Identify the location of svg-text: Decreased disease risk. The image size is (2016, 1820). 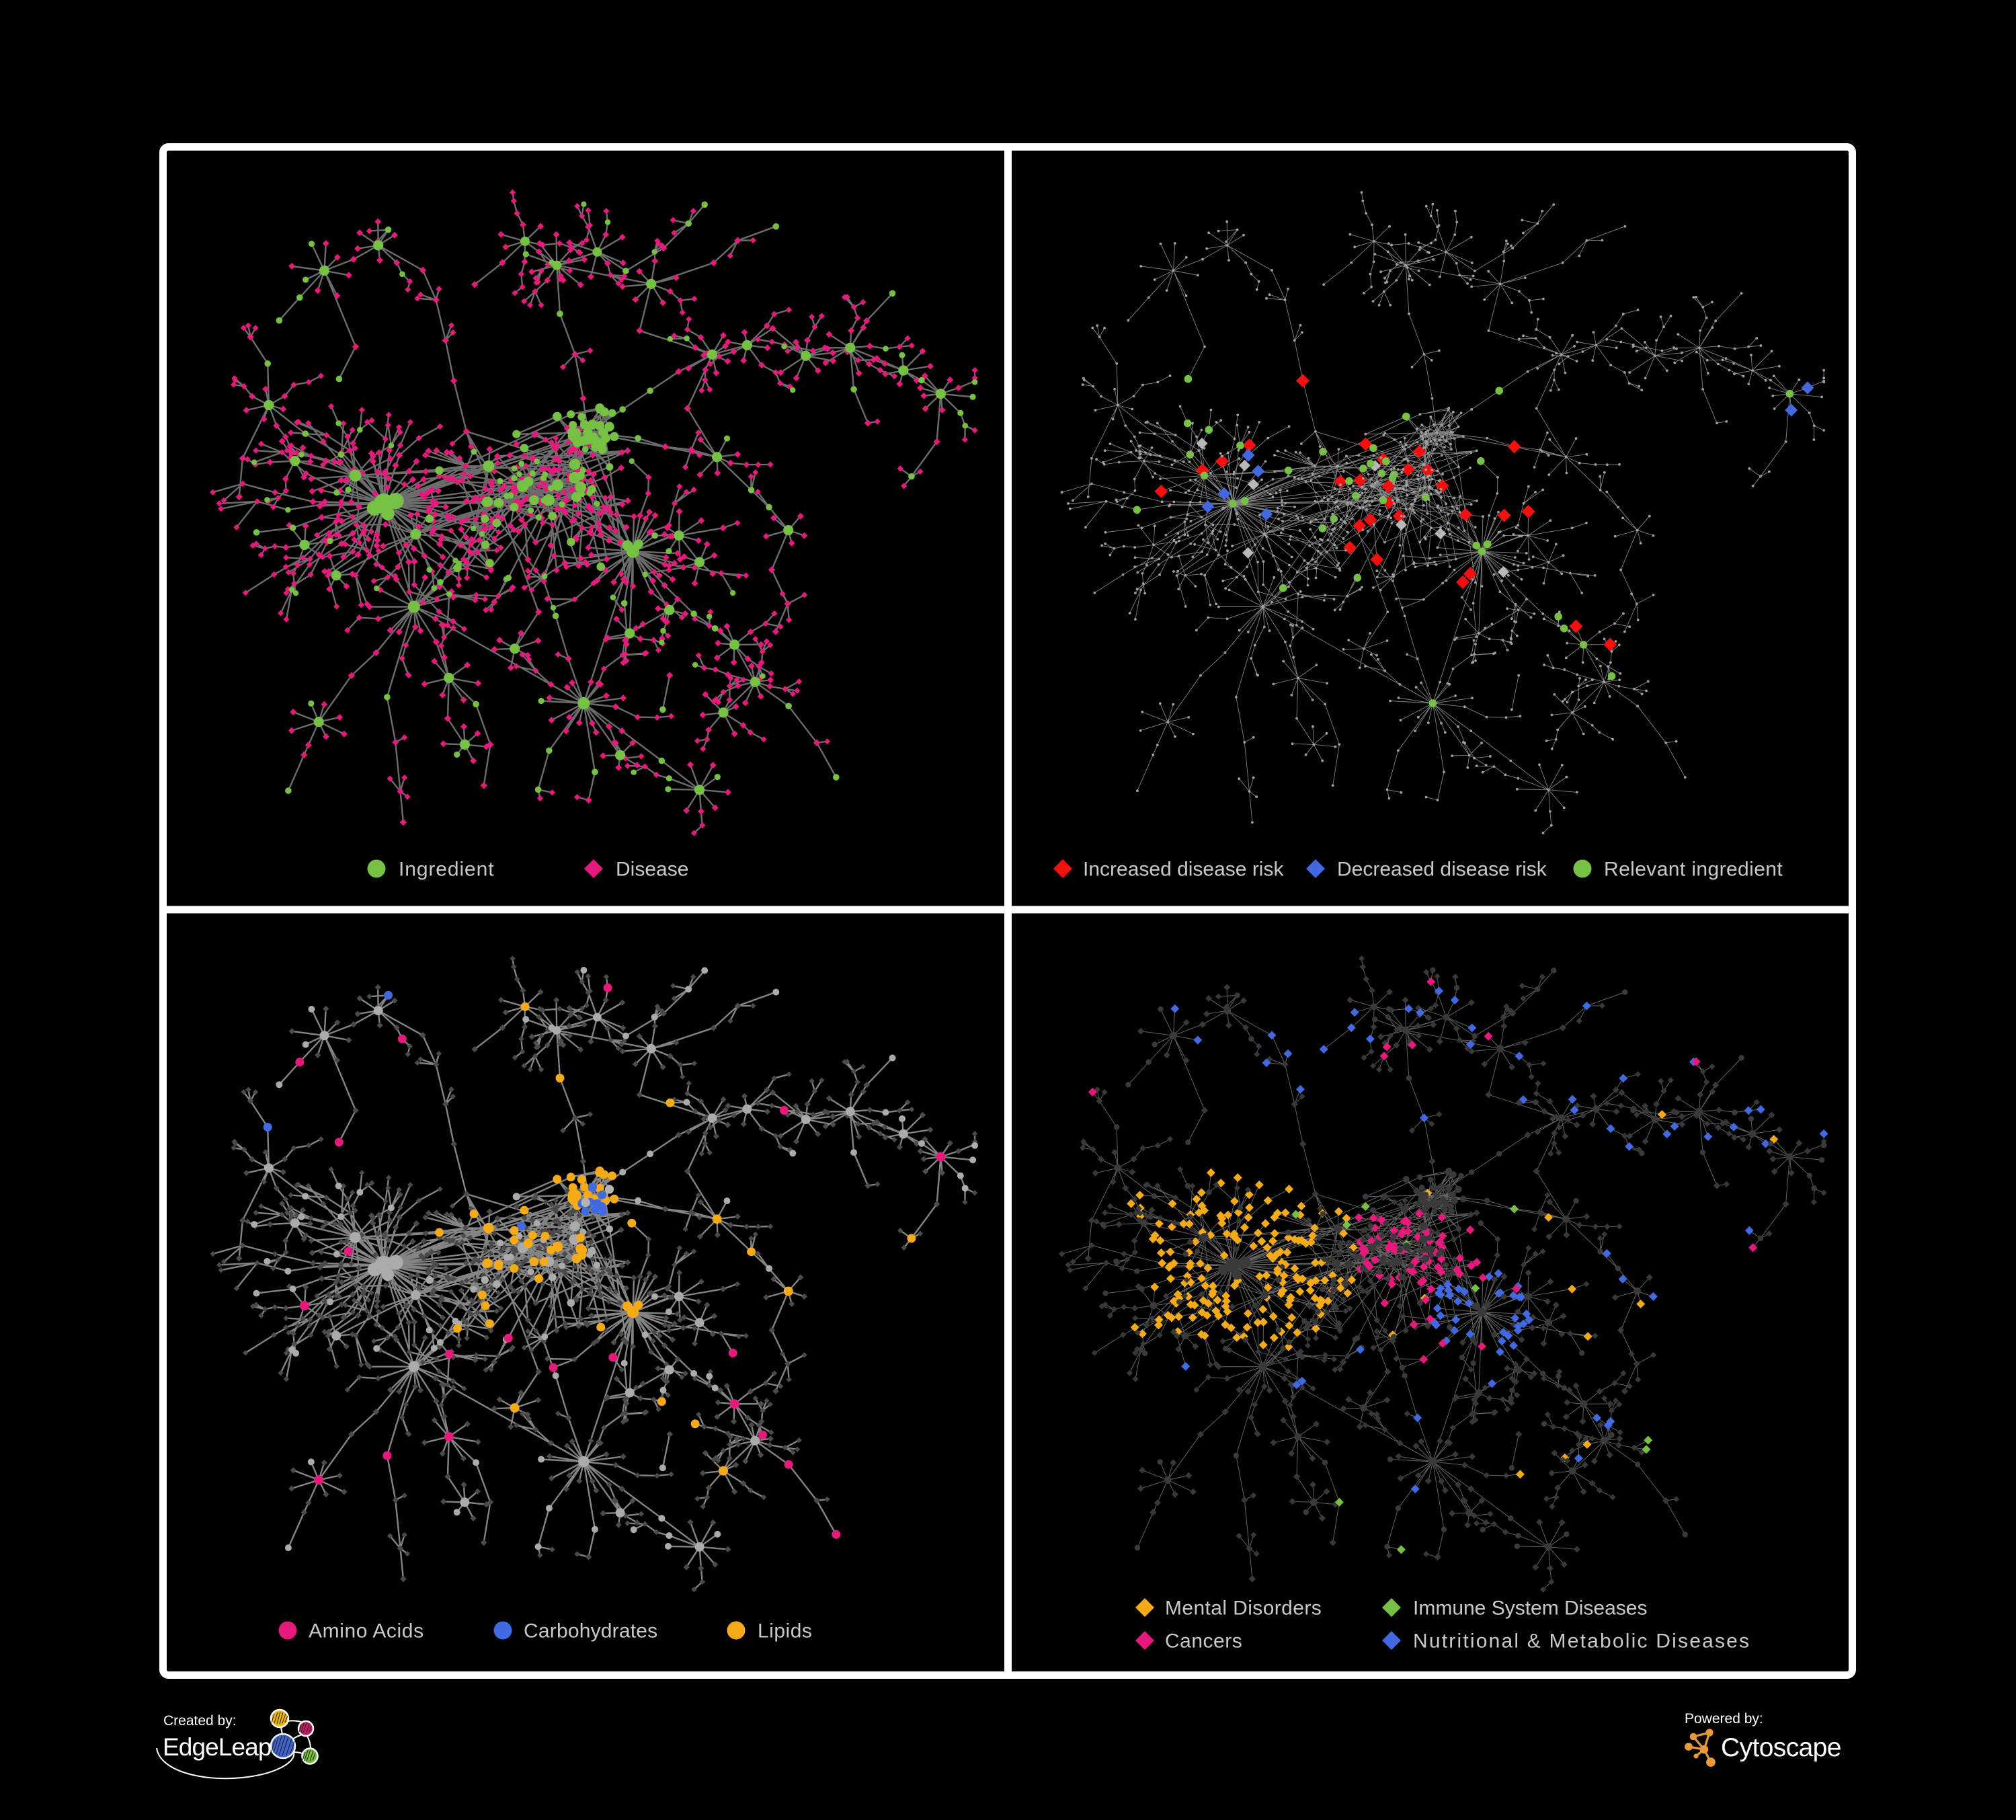
(1442, 870).